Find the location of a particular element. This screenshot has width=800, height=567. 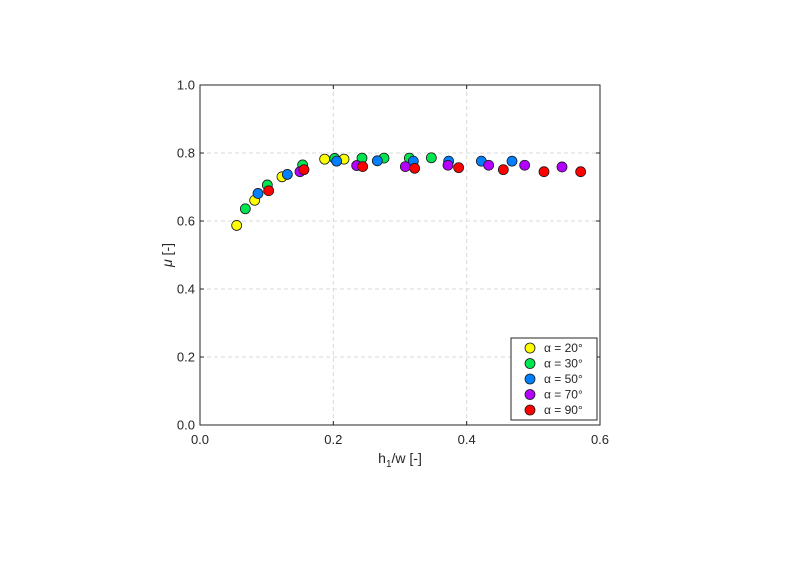

legend: α = 20° α = 30°α = 50° α = 70°α = 90° is located at coordinates (554, 379).